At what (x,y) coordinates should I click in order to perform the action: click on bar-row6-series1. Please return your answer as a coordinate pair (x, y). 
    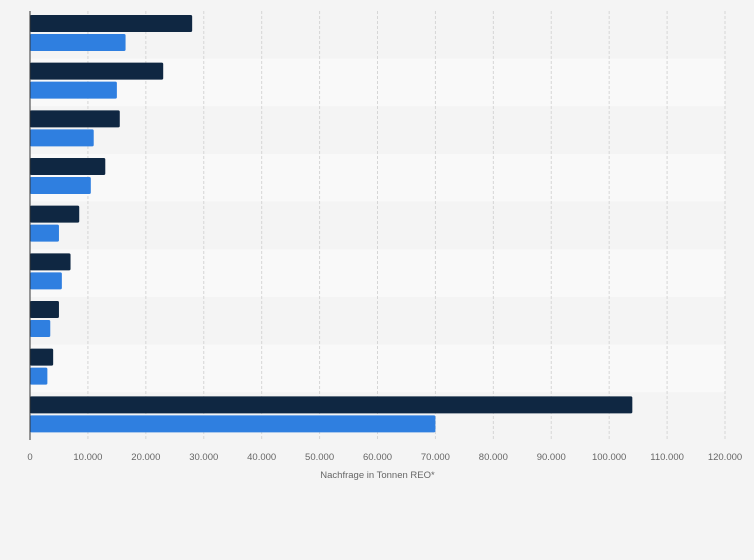
    Looking at the image, I should click on (50, 262).